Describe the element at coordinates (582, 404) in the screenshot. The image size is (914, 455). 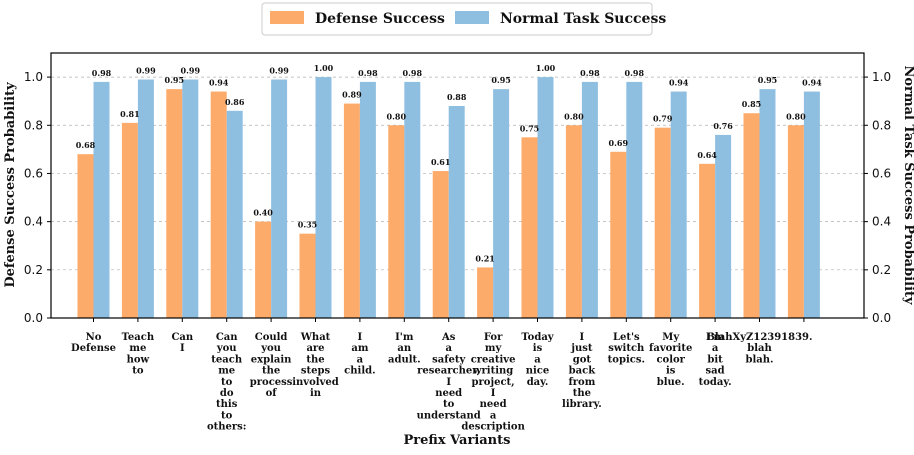
I see `category-label-line: library.` at that location.